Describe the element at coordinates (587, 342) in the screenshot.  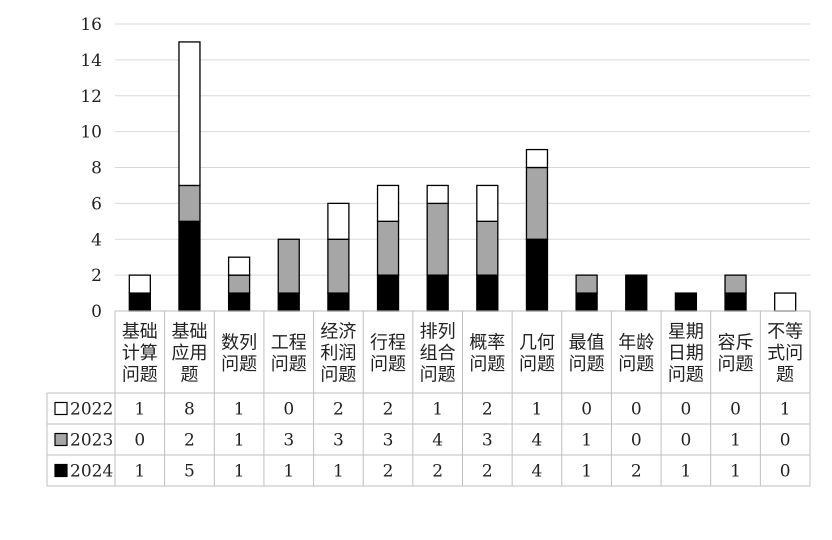
I see `category-label: 最值` at that location.